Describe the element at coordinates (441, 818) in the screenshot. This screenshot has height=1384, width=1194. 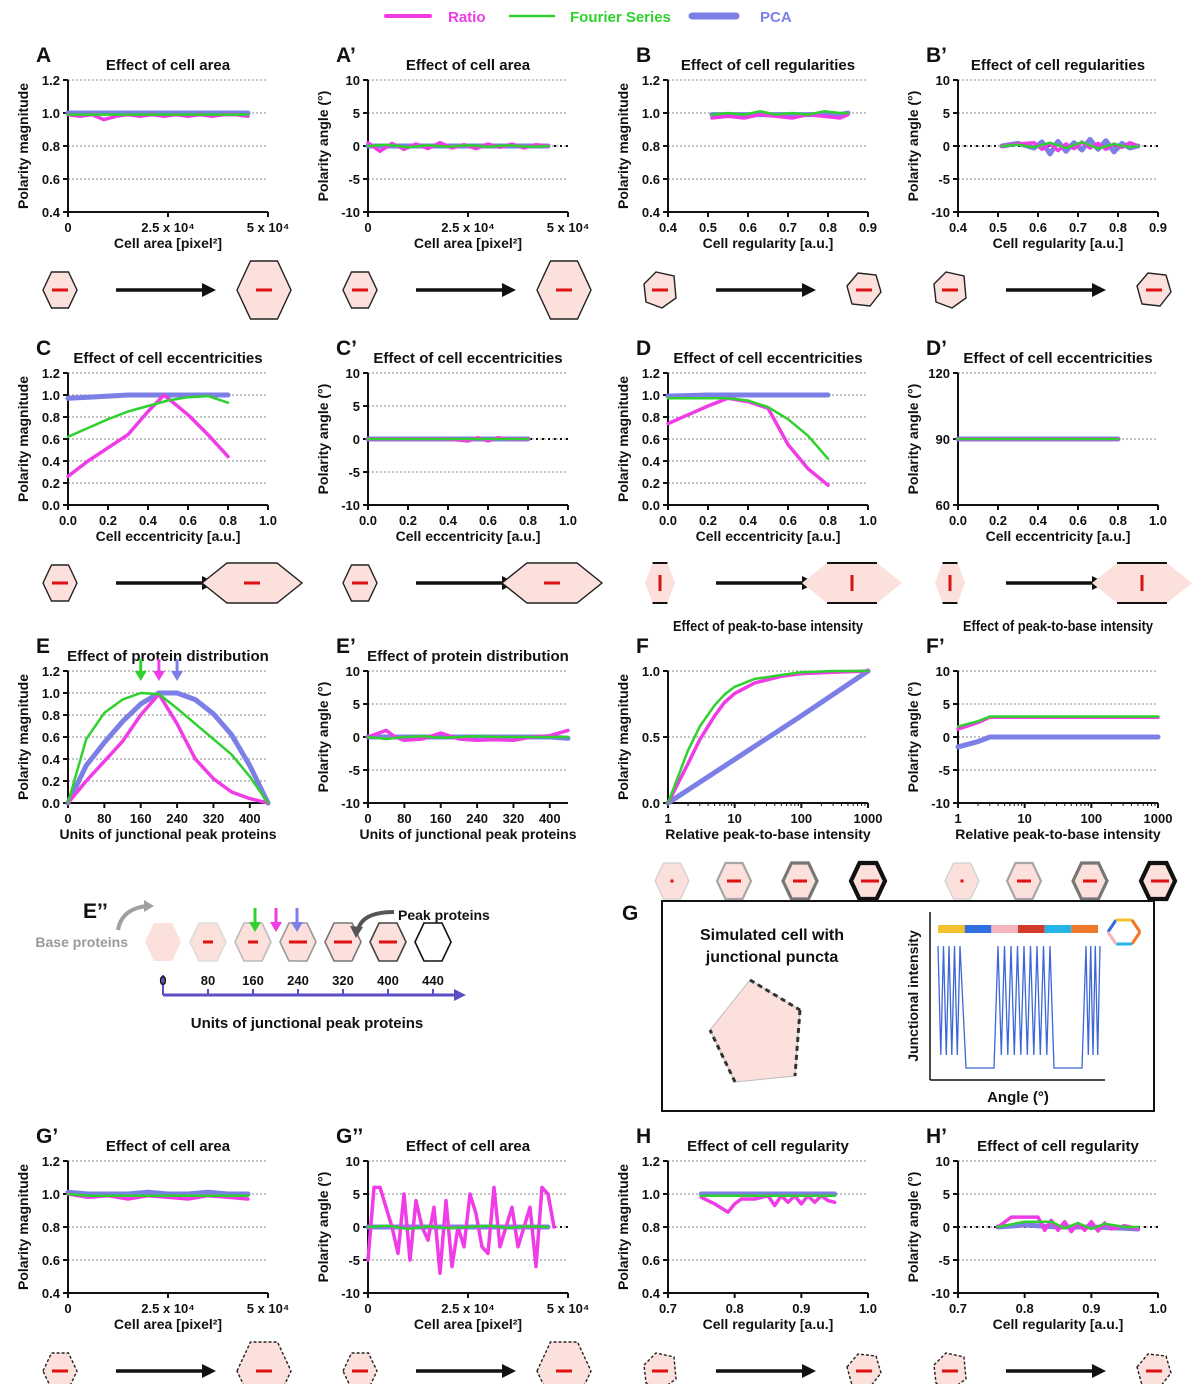
I see `x-tick-label: 160` at that location.